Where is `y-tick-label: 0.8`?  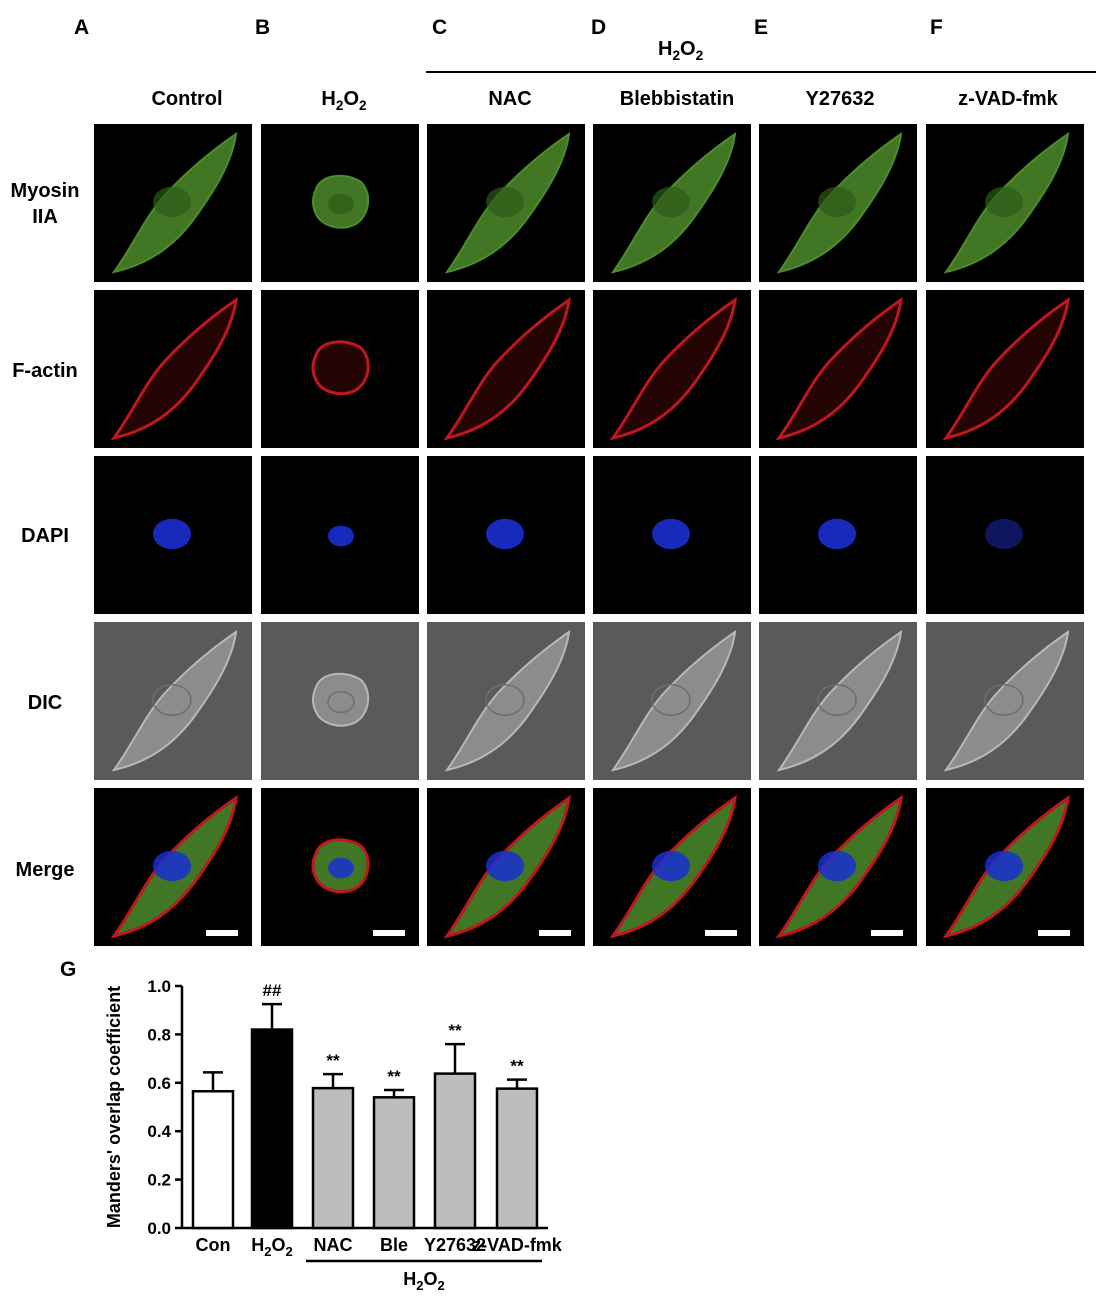 y-tick-label: 0.8 is located at coordinates (159, 1034).